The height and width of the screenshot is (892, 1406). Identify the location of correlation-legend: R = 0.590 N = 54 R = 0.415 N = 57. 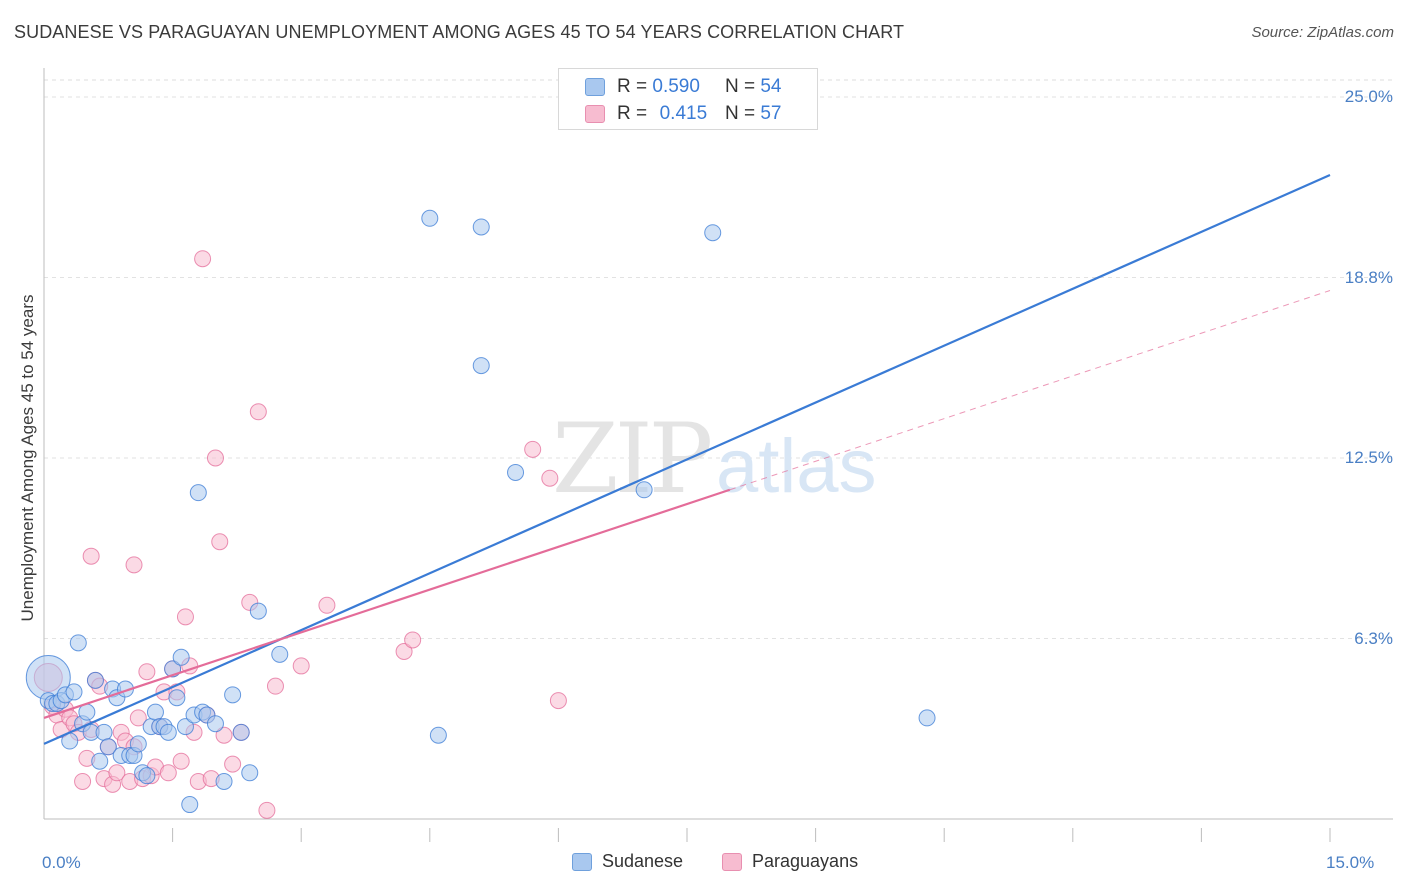
(688, 99).